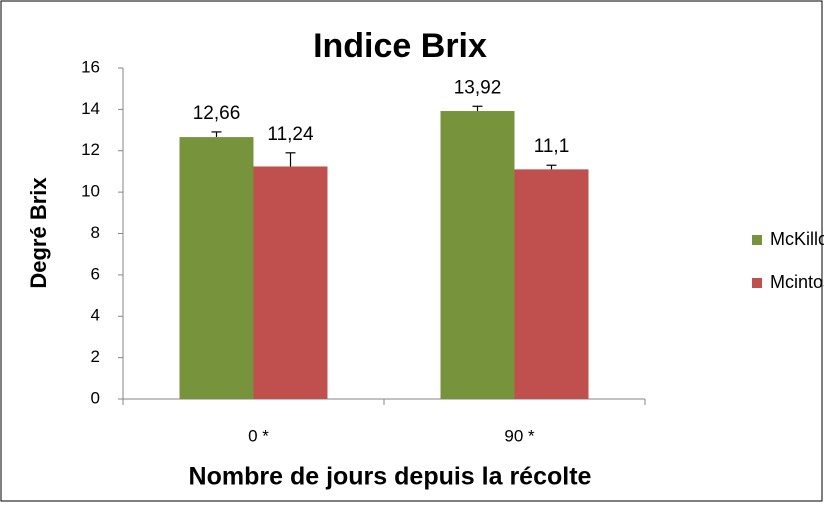  Describe the element at coordinates (258, 435) in the screenshot. I see `x-tick-label: 0 *` at that location.